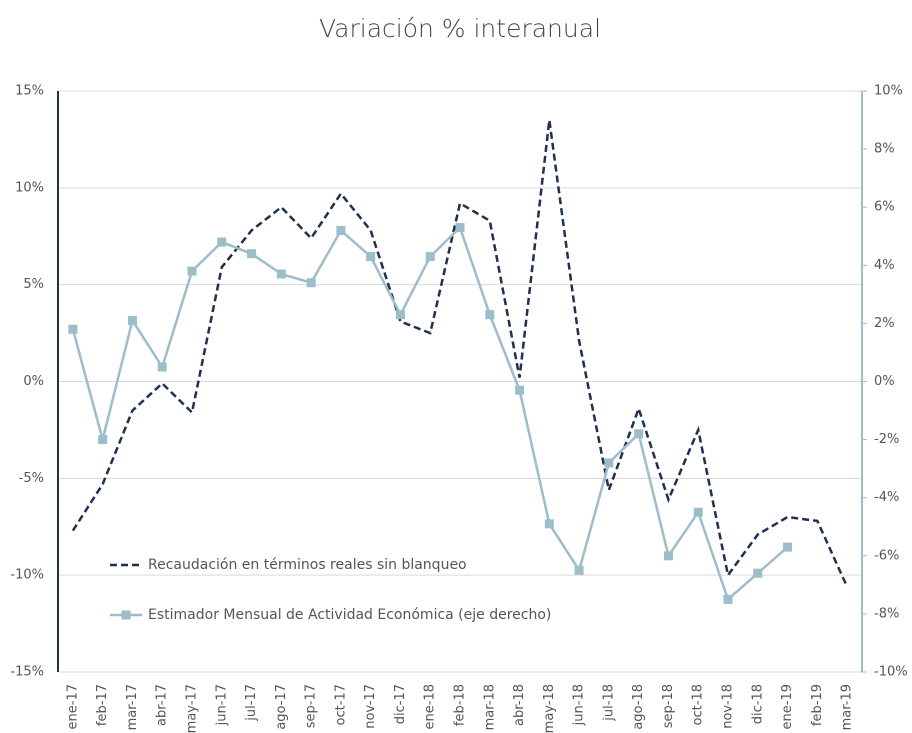 The height and width of the screenshot is (733, 912). What do you see at coordinates (757, 704) in the screenshot?
I see `x-tick-label: dic-18` at bounding box center [757, 704].